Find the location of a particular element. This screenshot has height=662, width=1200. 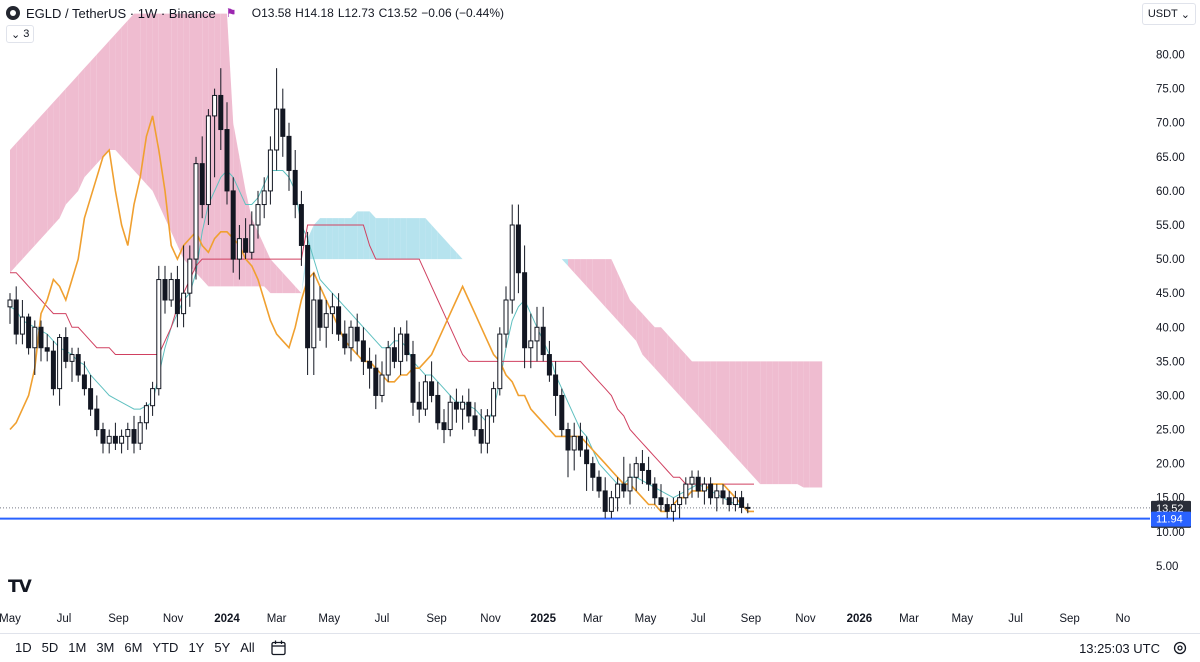

chevron-down-icon: ⌄ is located at coordinates (16, 34).